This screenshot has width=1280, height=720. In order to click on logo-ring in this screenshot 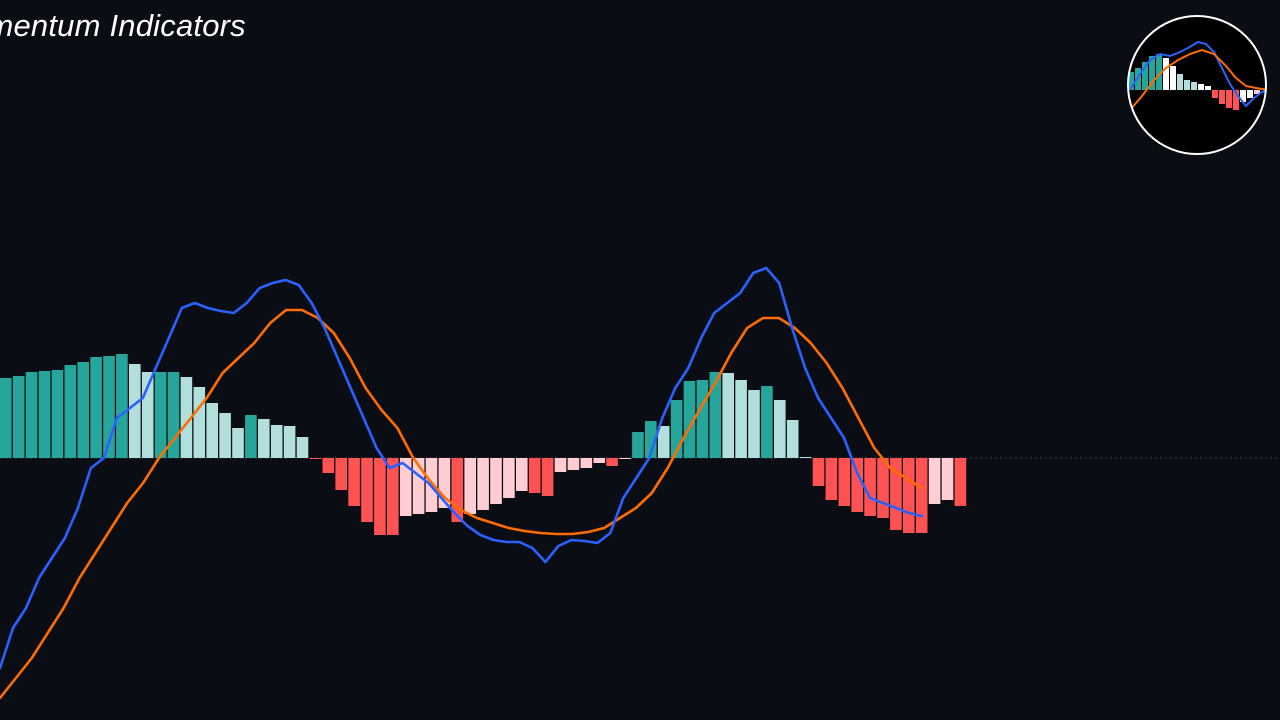, I will do `click(1197, 85)`.